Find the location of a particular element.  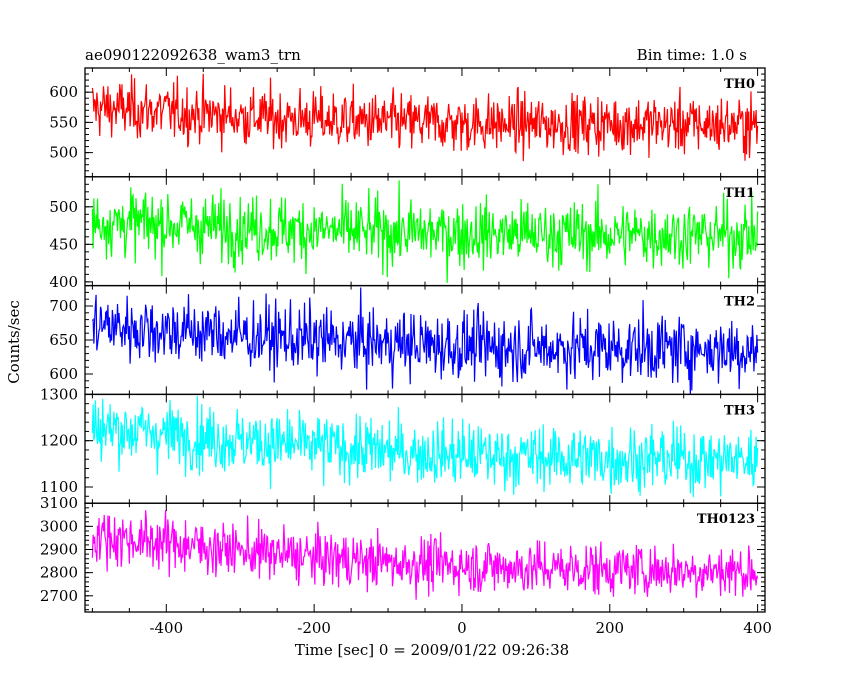

x-tick-label: 0 is located at coordinates (462, 628).